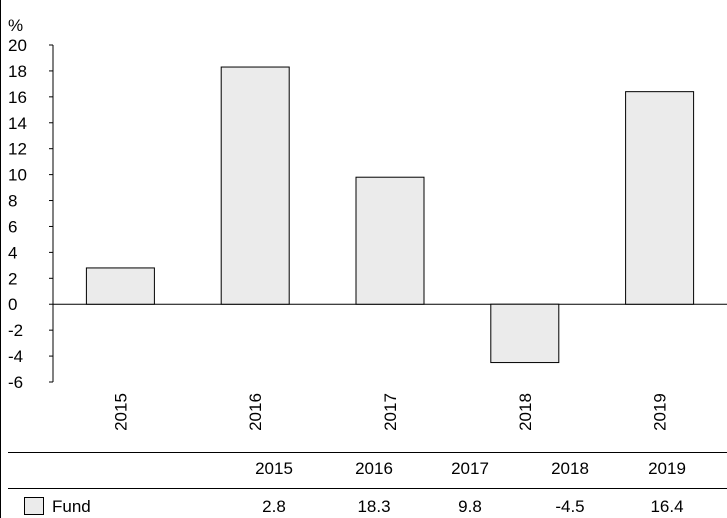 This screenshot has width=727, height=518. I want to click on y-tick-label: 2, so click(12, 278).